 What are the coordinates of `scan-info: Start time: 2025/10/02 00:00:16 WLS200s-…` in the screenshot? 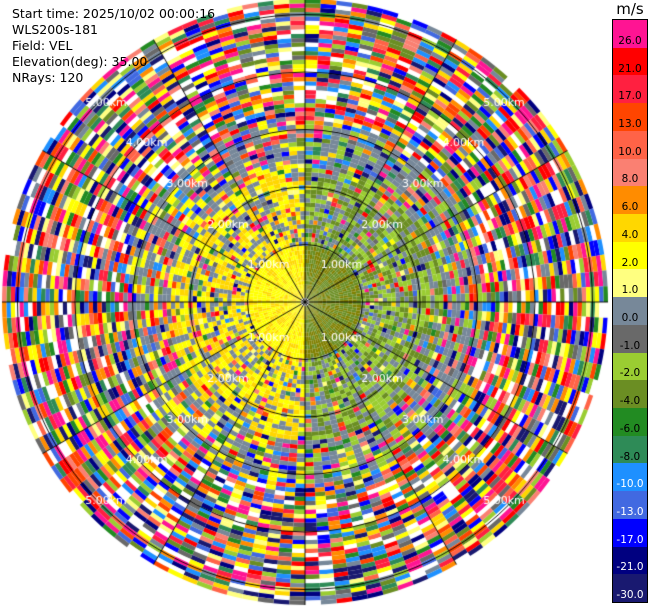 It's located at (113, 46).